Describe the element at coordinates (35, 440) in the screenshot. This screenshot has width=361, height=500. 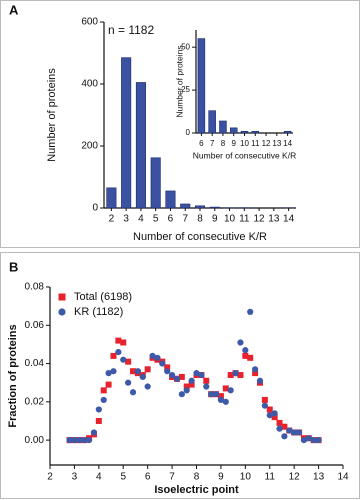
I see `y-tick-label: 0.00` at that location.